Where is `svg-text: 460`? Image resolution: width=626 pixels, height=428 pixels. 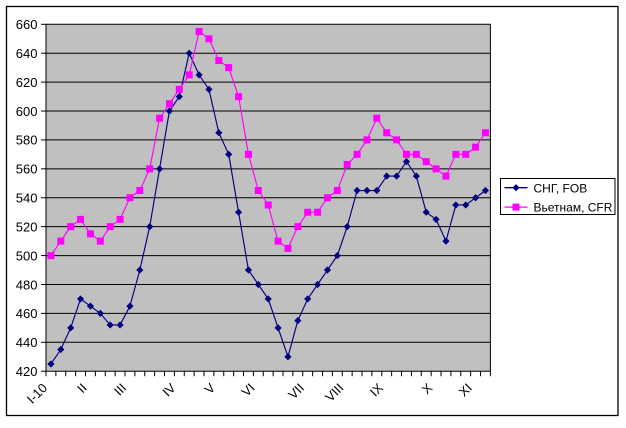
svg-text: 460 is located at coordinates (27, 313).